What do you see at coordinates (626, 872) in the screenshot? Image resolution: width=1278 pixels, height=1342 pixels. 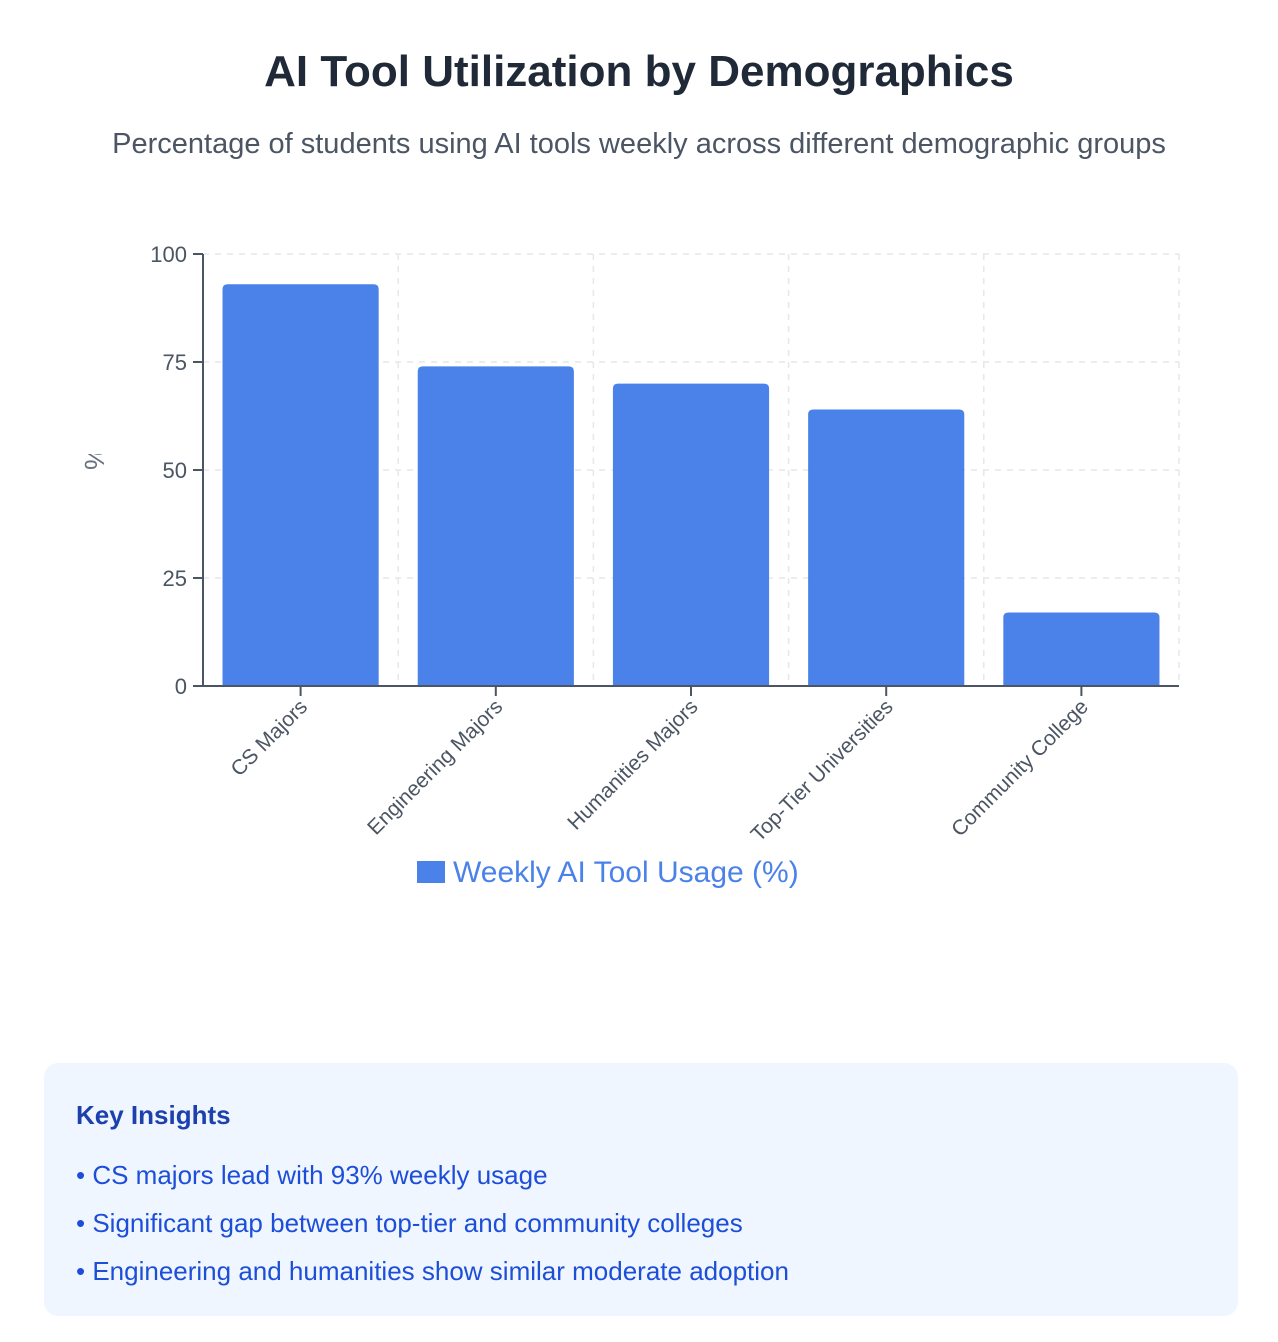 I see `legend-label: Weekly AI Tool Usage (%)` at bounding box center [626, 872].